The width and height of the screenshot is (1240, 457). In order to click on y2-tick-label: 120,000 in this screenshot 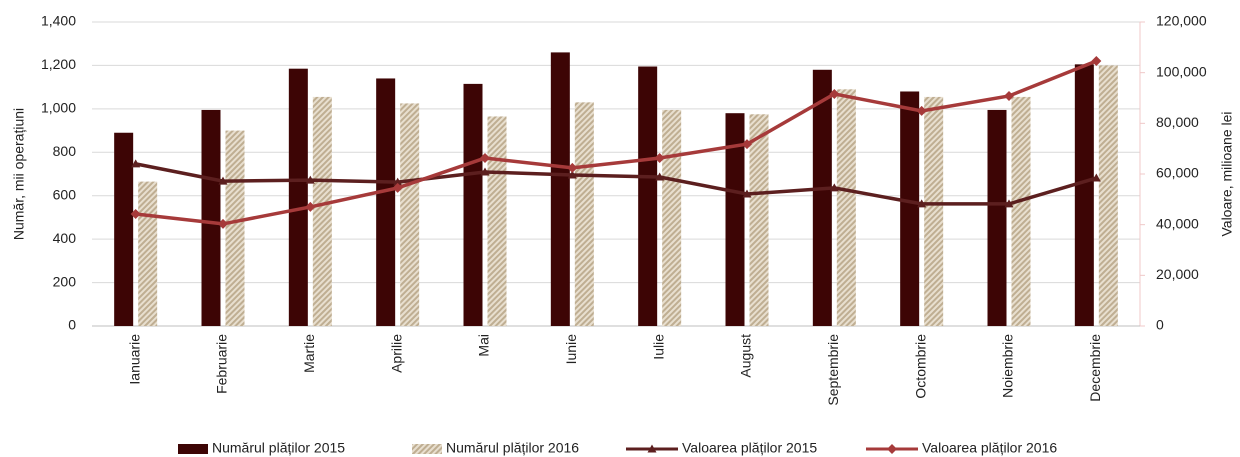, I will do `click(1181, 21)`.